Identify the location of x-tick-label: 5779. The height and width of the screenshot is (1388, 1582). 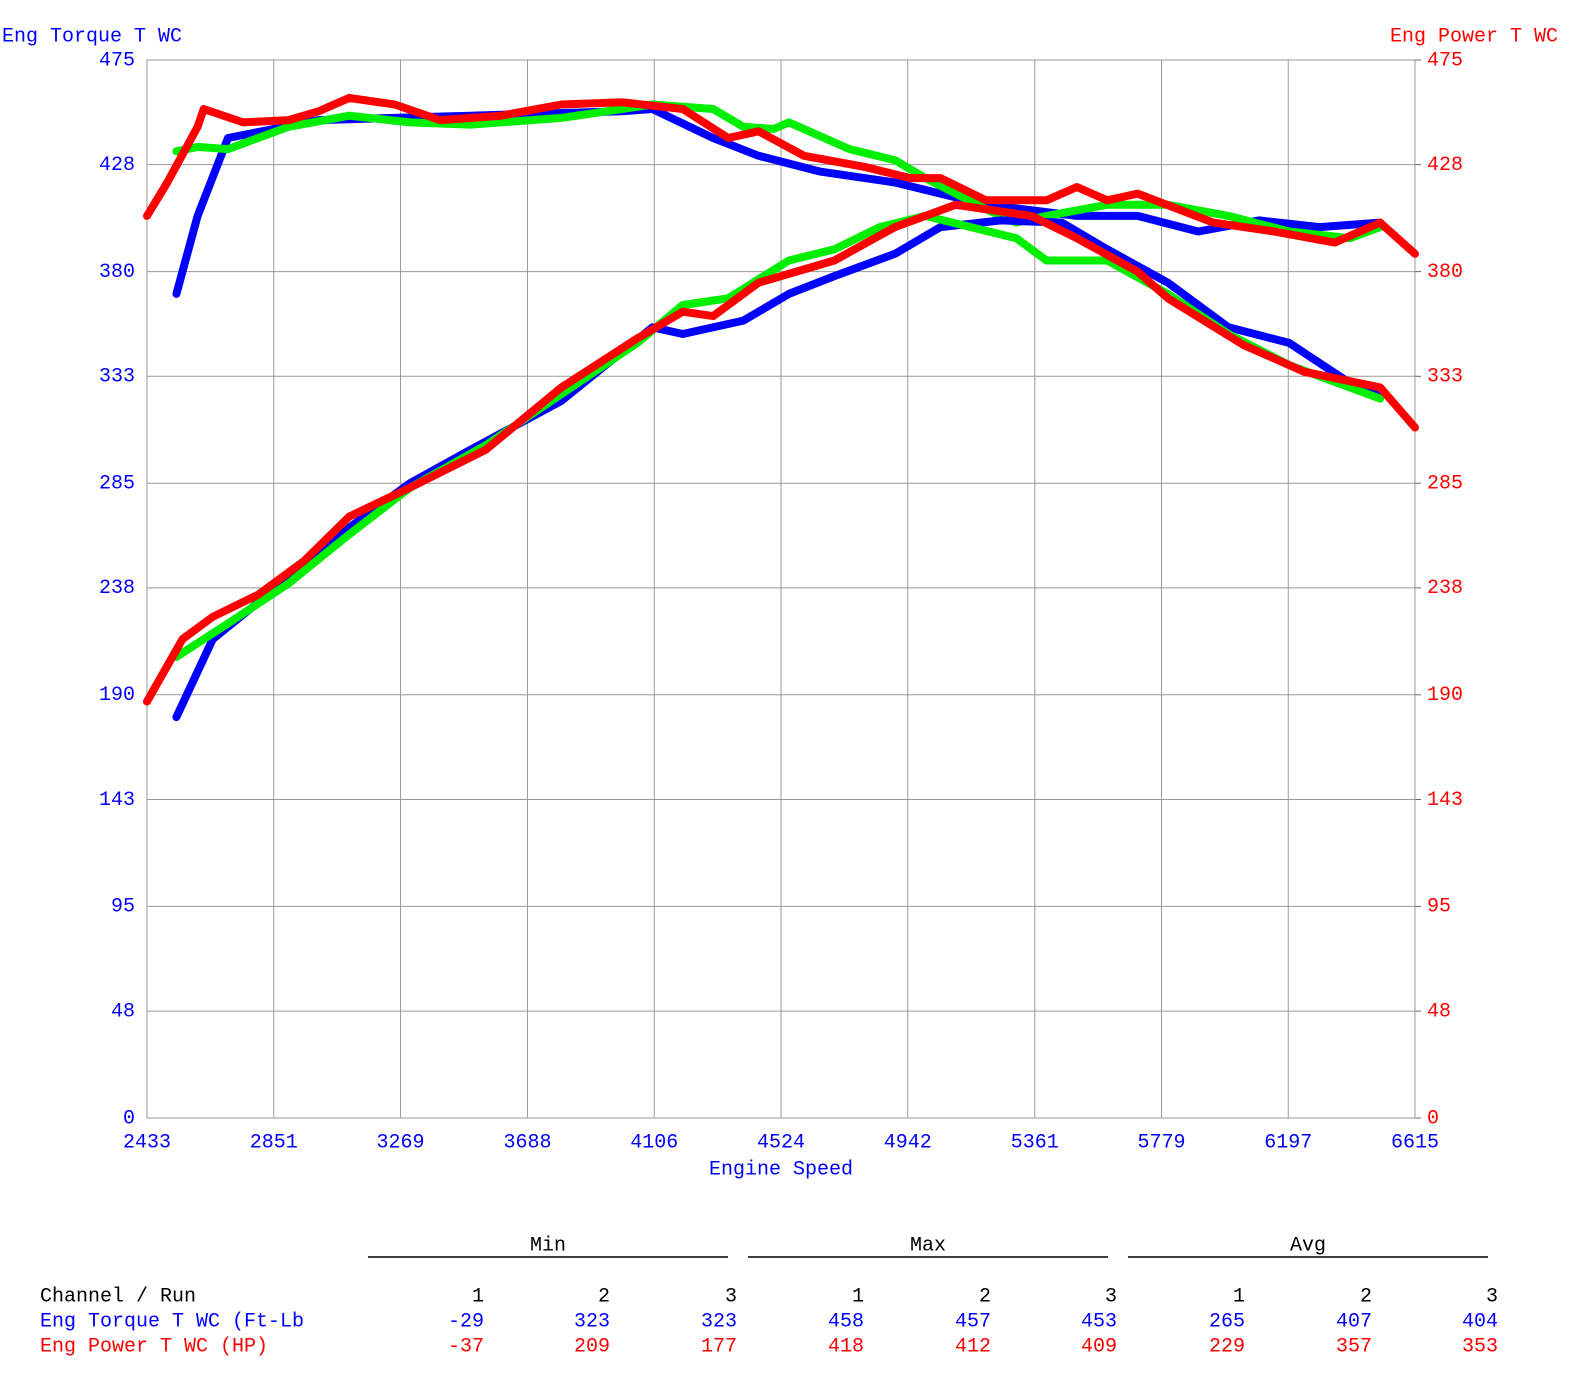
(1162, 1142).